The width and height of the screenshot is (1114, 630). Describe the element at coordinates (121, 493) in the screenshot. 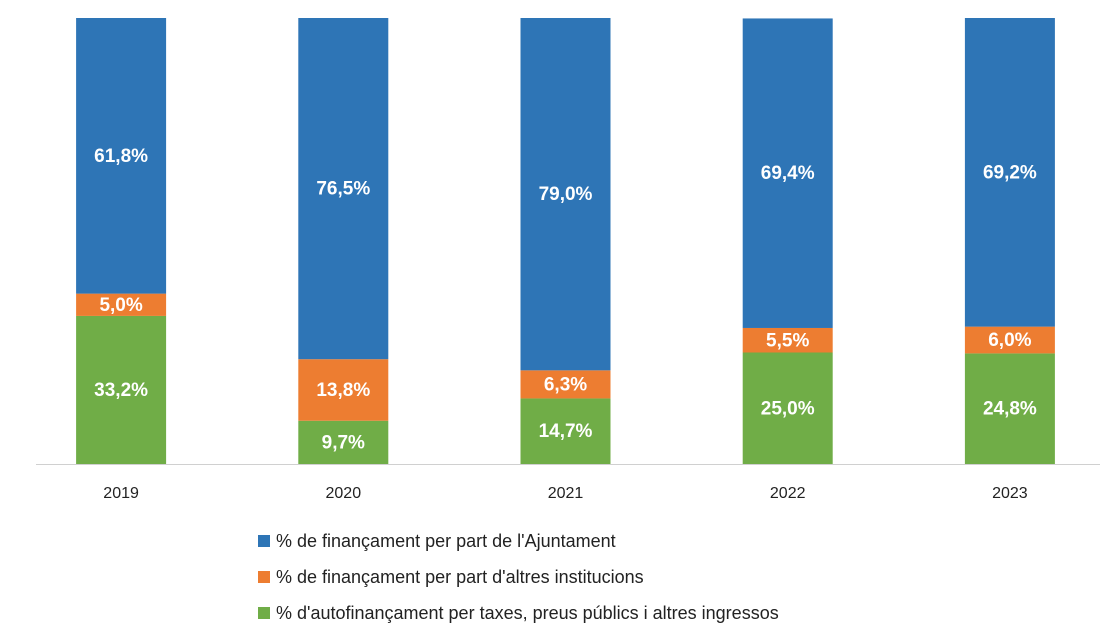

I see `x-tick-label: 2019` at that location.